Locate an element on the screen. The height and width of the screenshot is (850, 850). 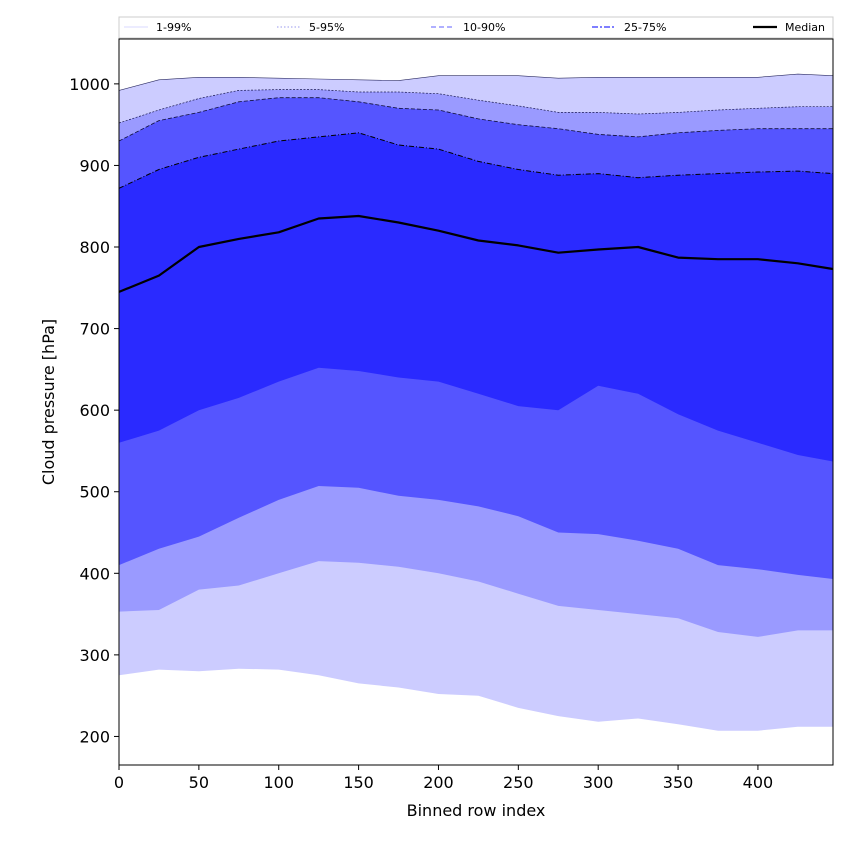
y-tick-label: 800 is located at coordinates (94, 247).